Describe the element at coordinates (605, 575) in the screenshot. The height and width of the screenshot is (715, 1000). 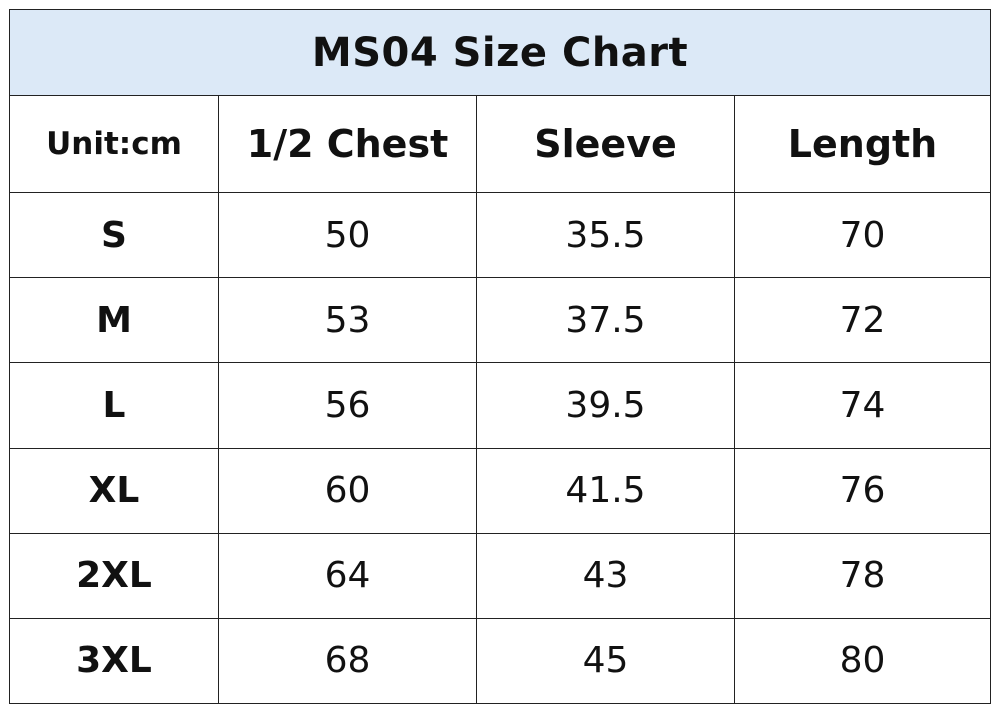
I see `sleeve-value: 43` at that location.